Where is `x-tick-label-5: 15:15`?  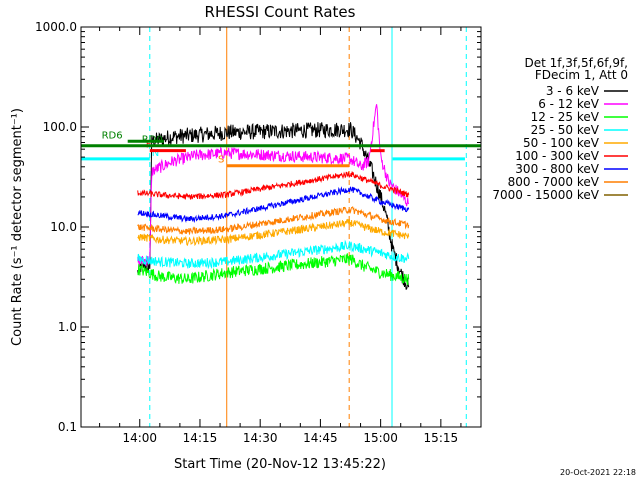 x-tick-label-5: 15:15 is located at coordinates (441, 438).